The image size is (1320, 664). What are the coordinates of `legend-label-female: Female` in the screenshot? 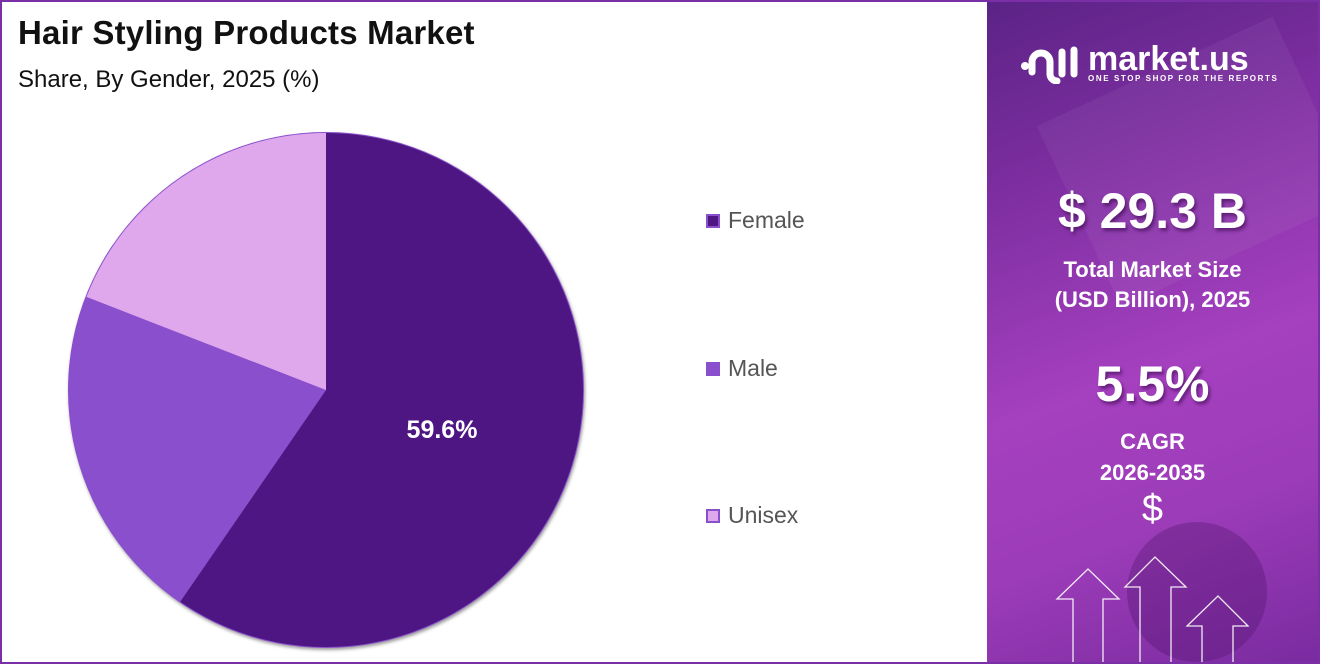 It's located at (766, 220).